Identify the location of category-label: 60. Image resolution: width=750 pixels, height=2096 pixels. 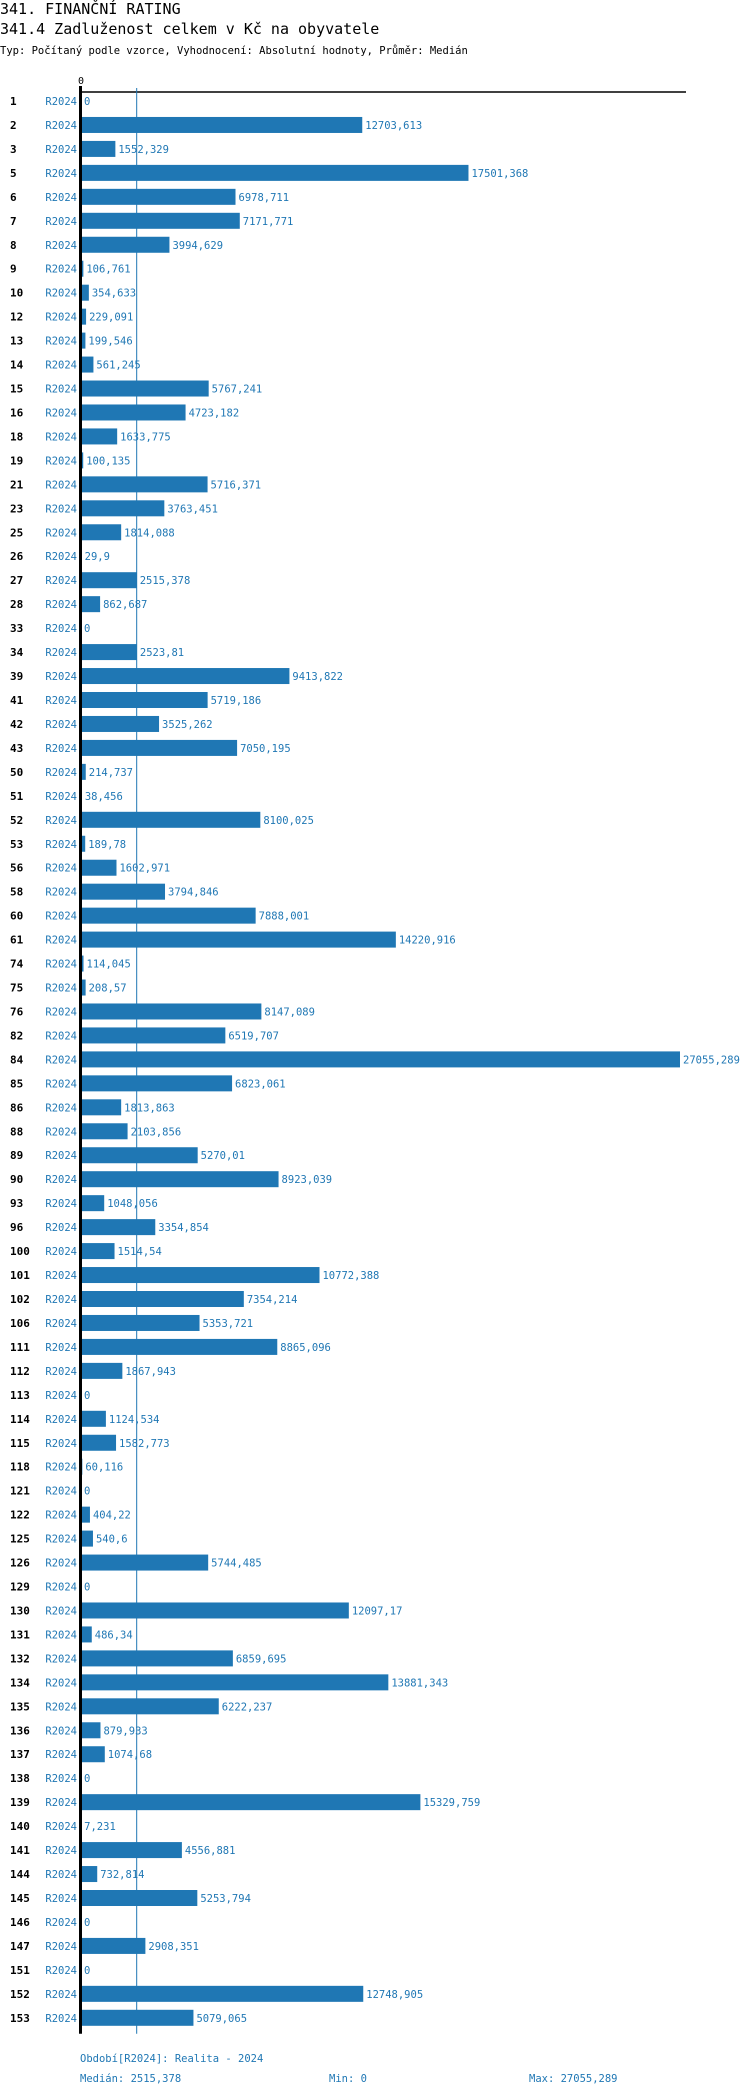
(16, 916).